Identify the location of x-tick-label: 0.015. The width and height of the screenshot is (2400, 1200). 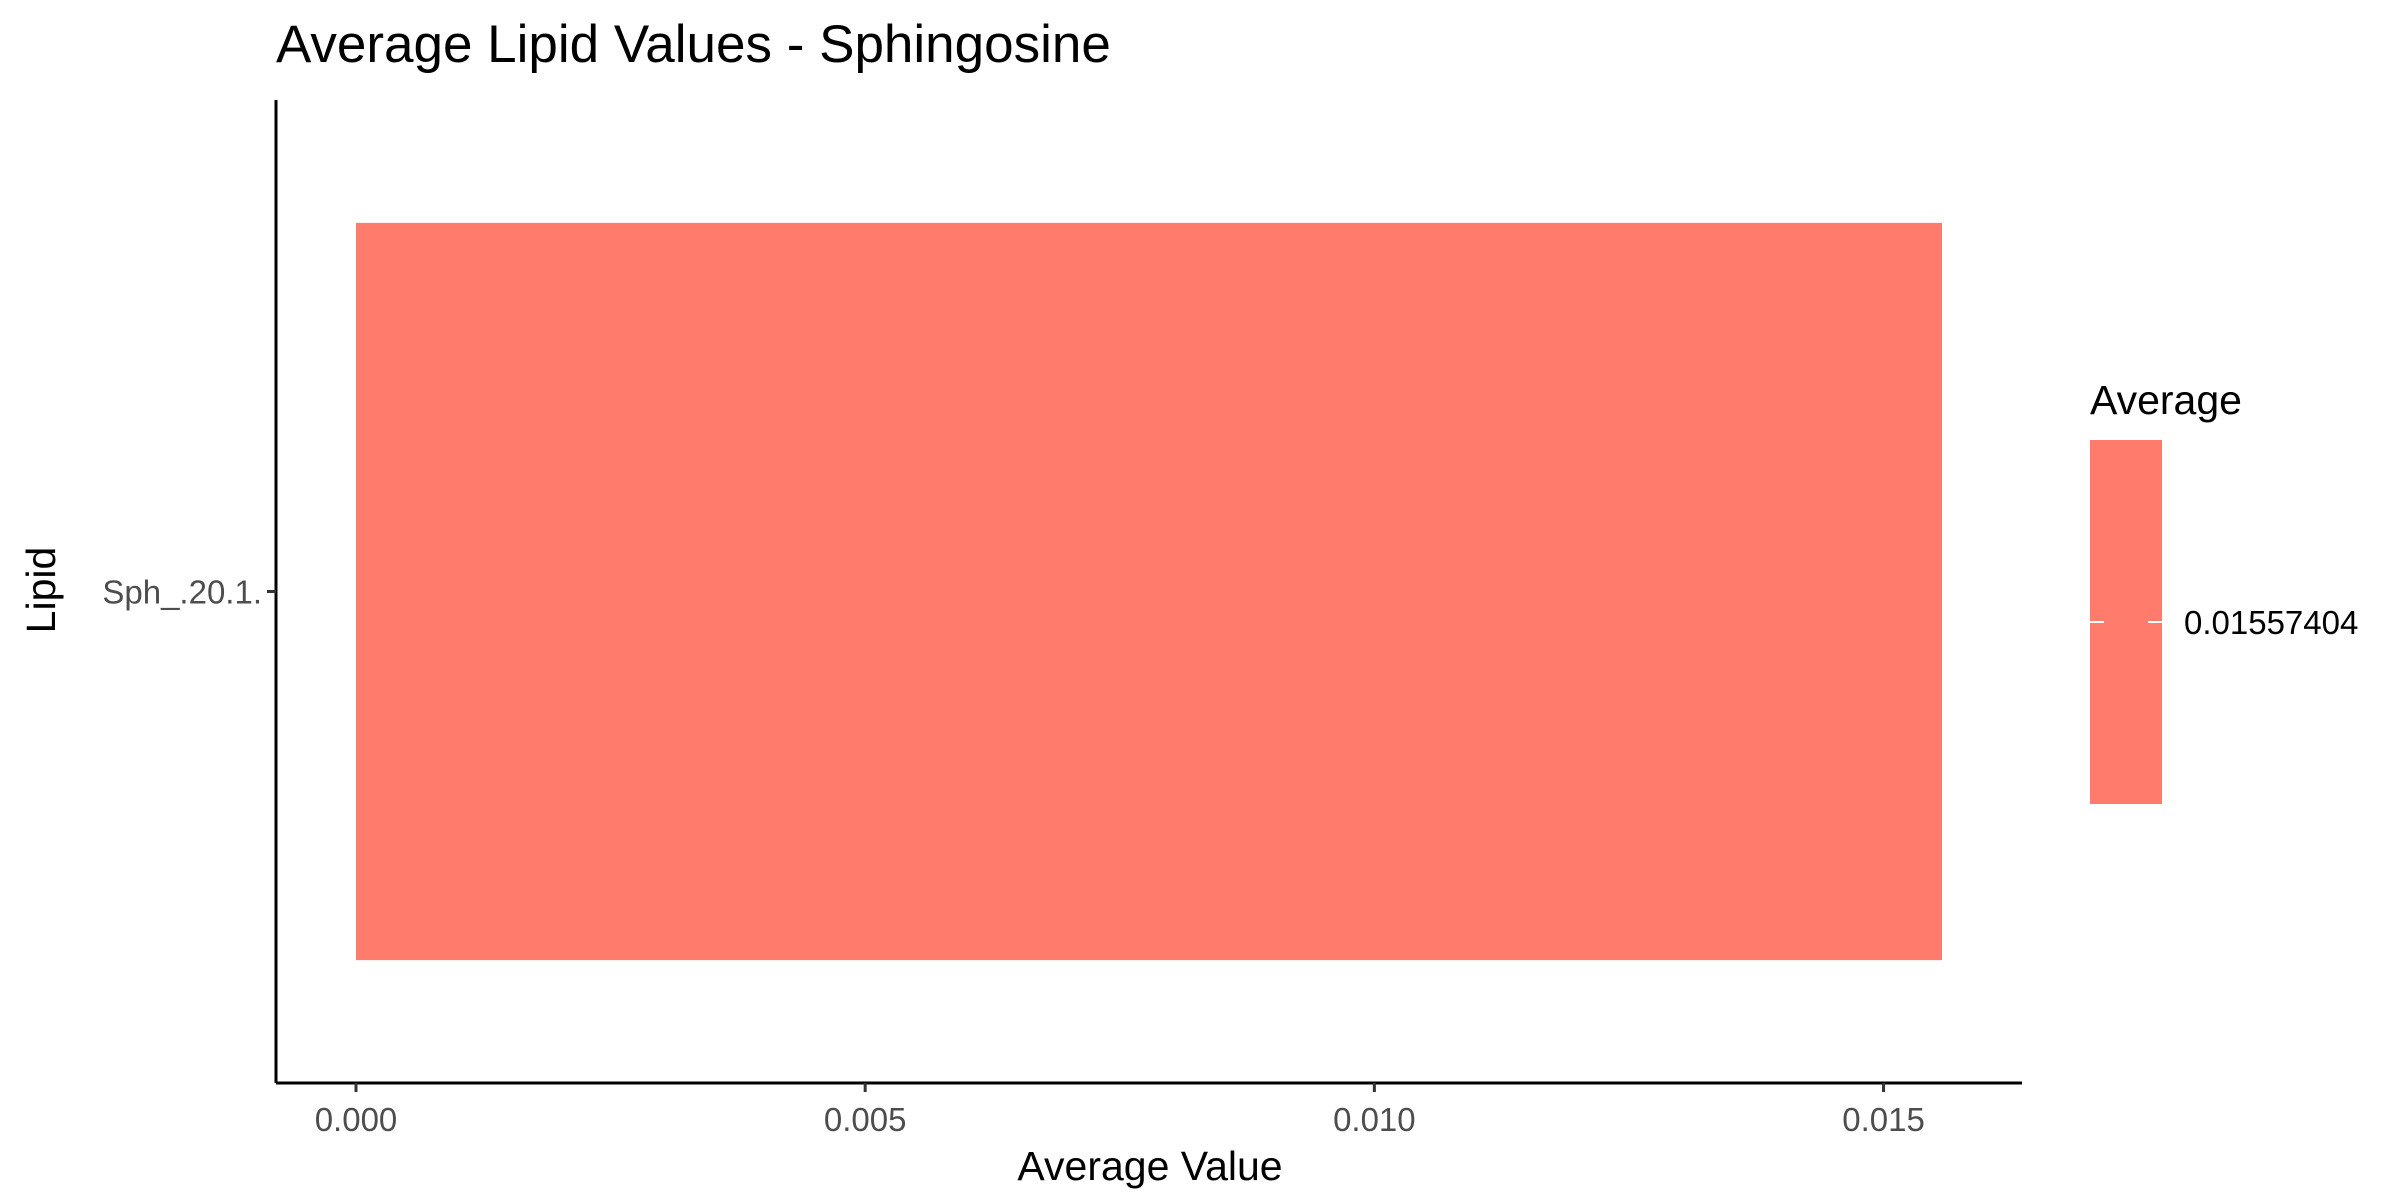
(1883, 1119).